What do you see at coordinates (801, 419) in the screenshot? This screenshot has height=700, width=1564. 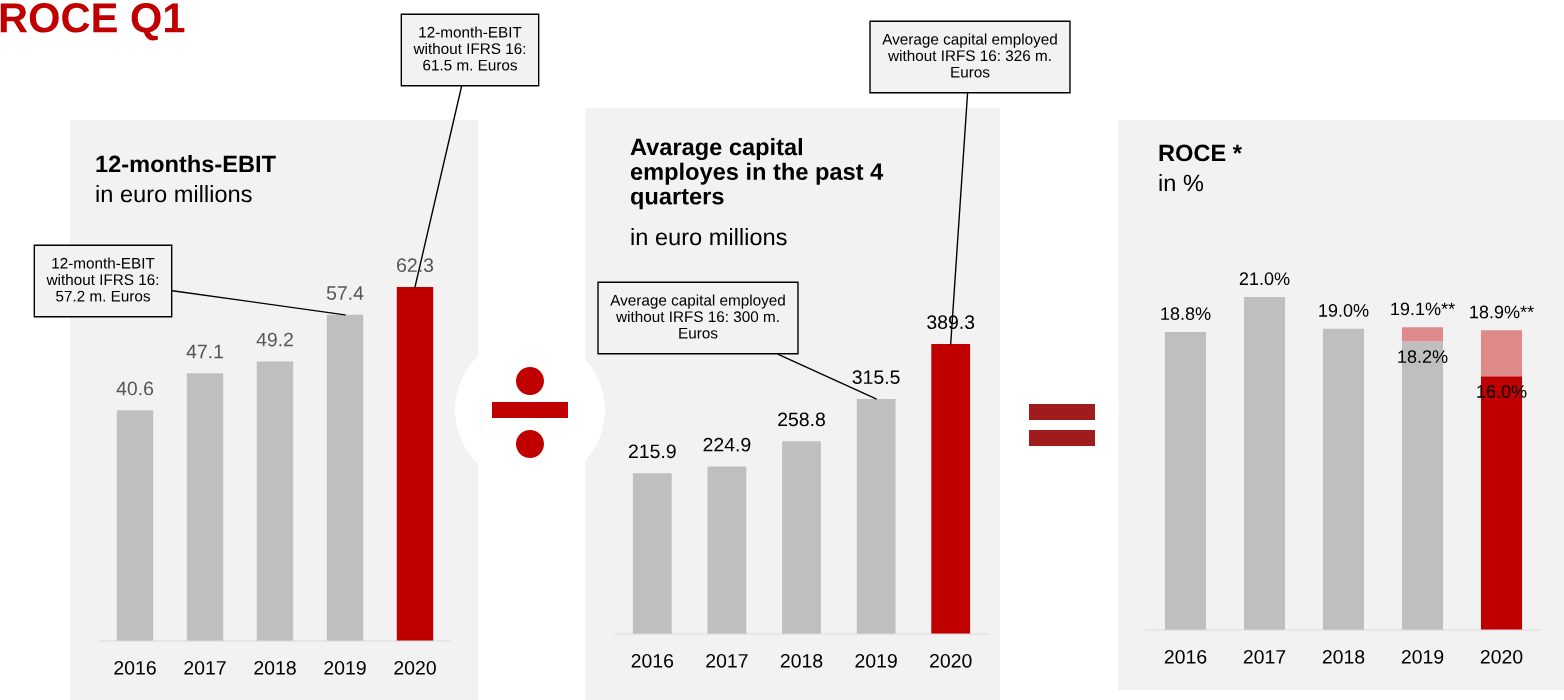 I see `data-label: 258.8` at bounding box center [801, 419].